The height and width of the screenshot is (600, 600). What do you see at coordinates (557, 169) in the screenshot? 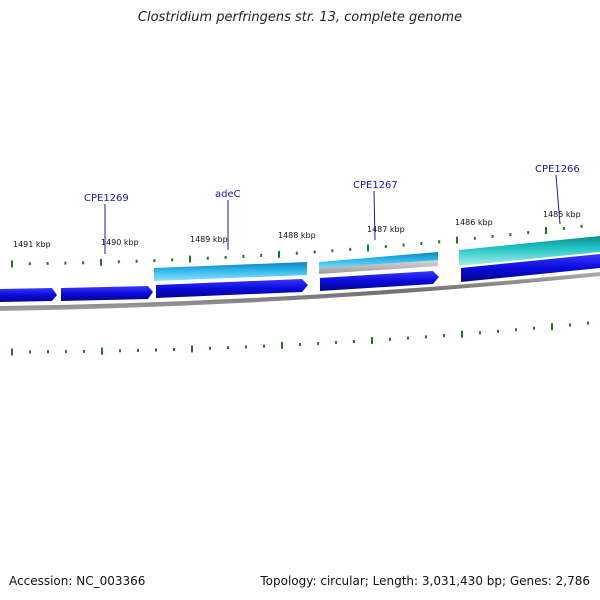
I see `gene-label-cpe1266: CPE1266` at bounding box center [557, 169].